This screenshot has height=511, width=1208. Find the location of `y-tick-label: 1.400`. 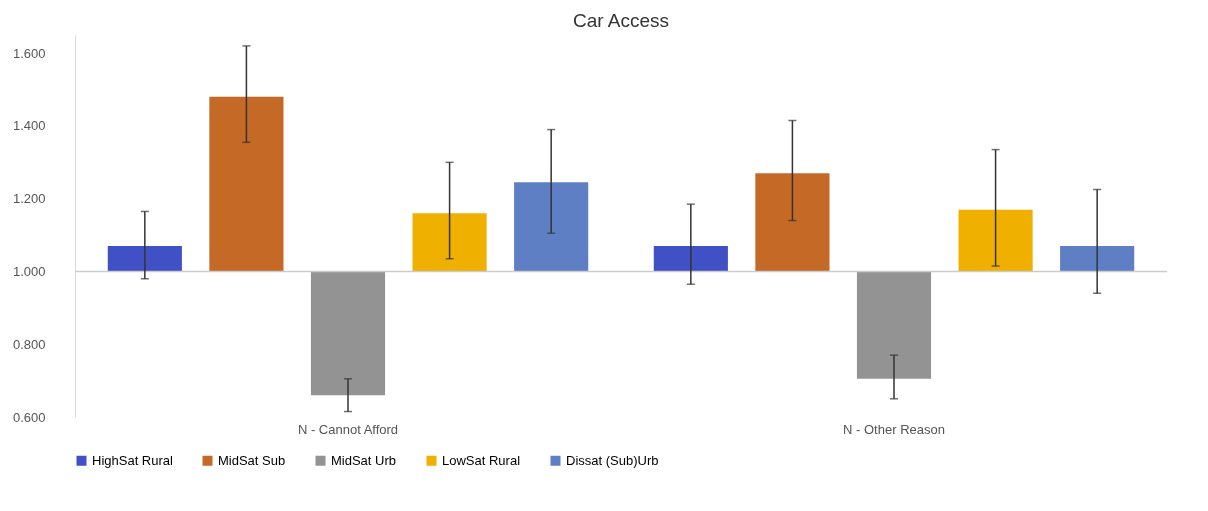

y-tick-label: 1.400 is located at coordinates (29, 126).